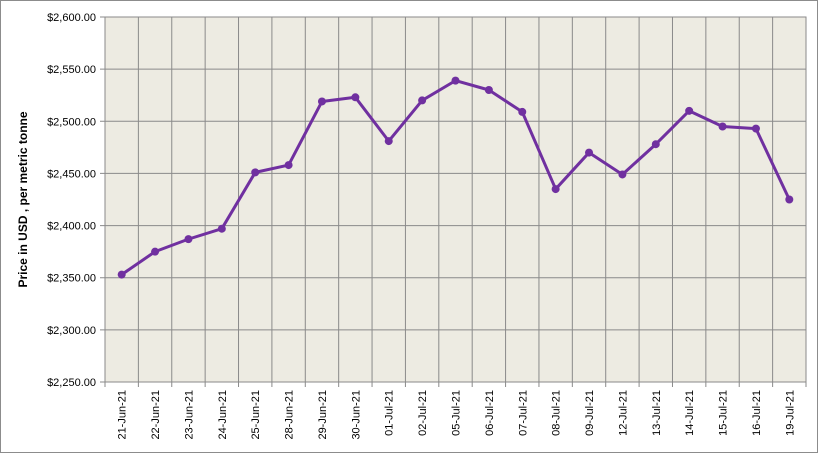 This screenshot has height=453, width=818. I want to click on x-tick-label: 21-Jun-21, so click(123, 415).